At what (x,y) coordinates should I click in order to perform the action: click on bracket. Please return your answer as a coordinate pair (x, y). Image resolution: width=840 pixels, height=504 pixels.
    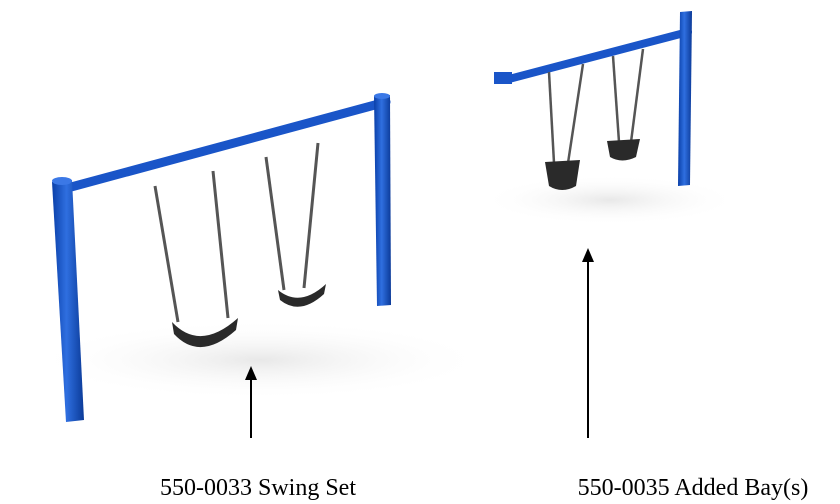
    Looking at the image, I should click on (503, 78).